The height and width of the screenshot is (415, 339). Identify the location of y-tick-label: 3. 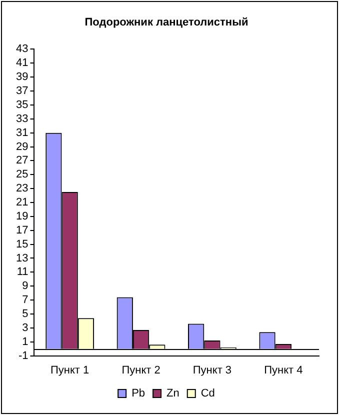
(25, 328).